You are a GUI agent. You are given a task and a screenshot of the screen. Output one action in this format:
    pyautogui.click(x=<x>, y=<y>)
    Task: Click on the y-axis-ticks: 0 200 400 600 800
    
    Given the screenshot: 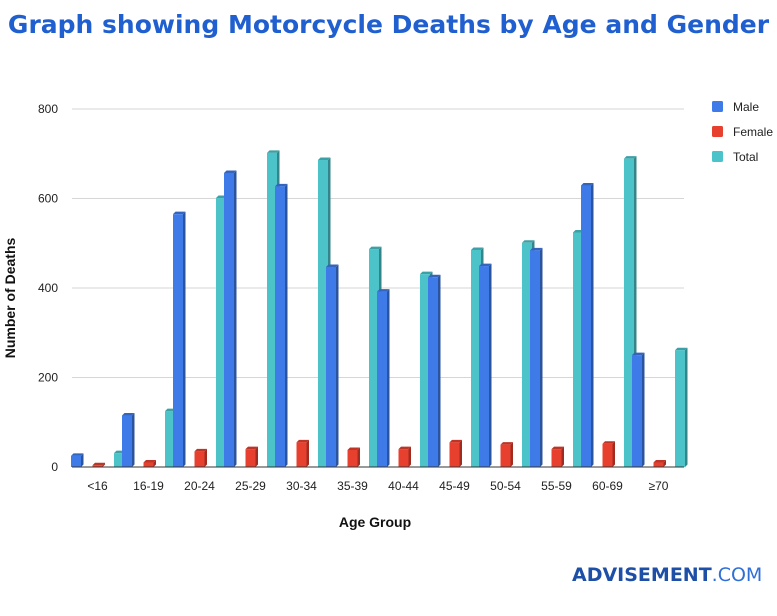 What is the action you would take?
    pyautogui.click(x=48, y=288)
    